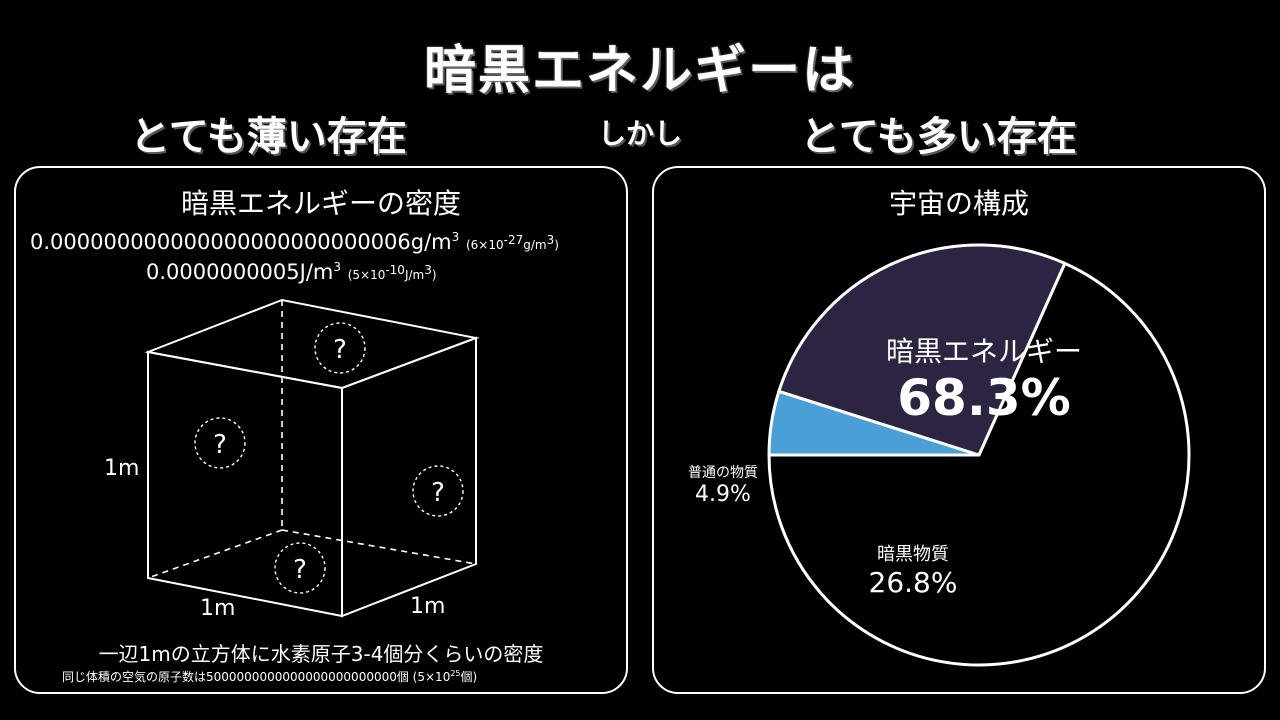 The height and width of the screenshot is (720, 1280). I want to click on question-mark-top: ?, so click(340, 350).